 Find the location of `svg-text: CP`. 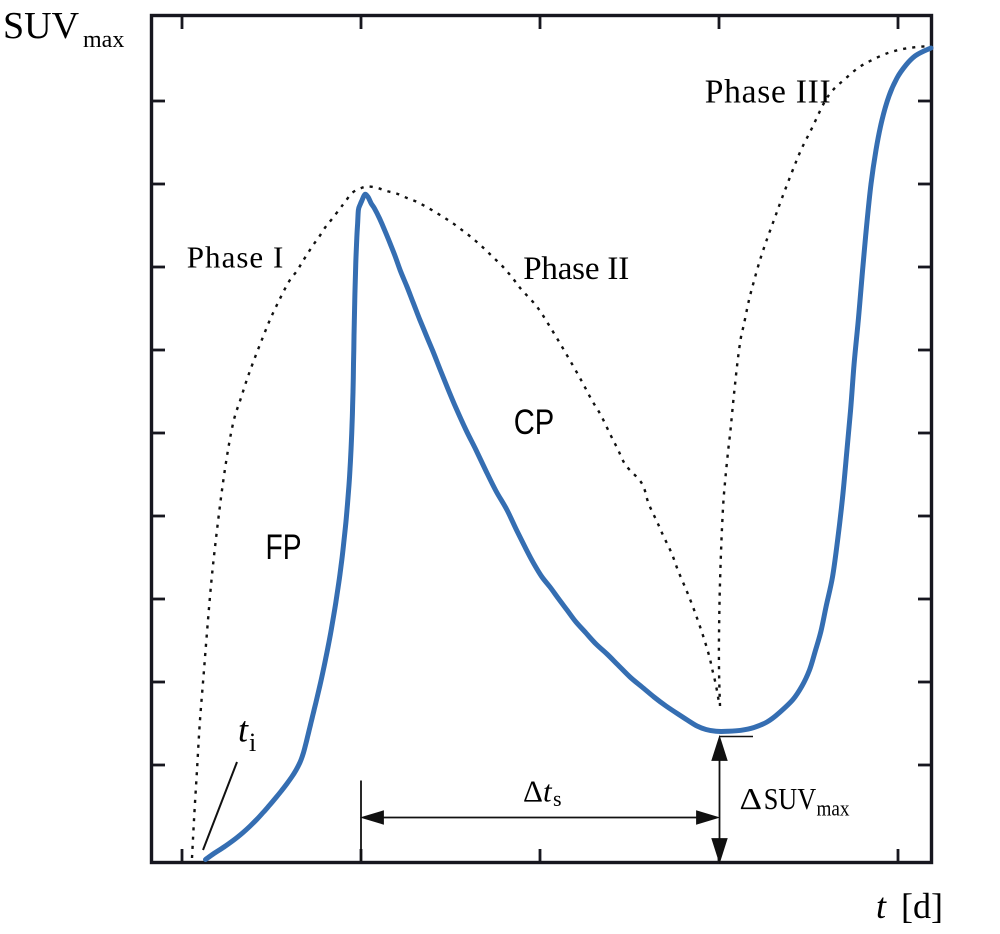

svg-text: CP is located at coordinates (534, 422).